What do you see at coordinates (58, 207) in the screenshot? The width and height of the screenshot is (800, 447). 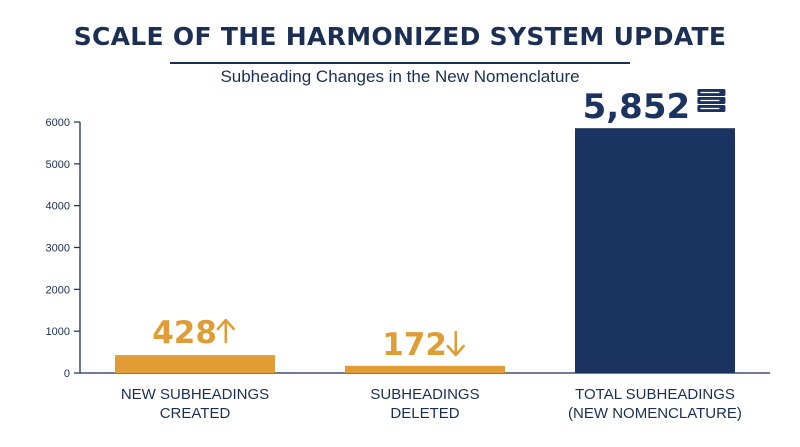 I see `y-tick-label: 4000` at bounding box center [58, 207].